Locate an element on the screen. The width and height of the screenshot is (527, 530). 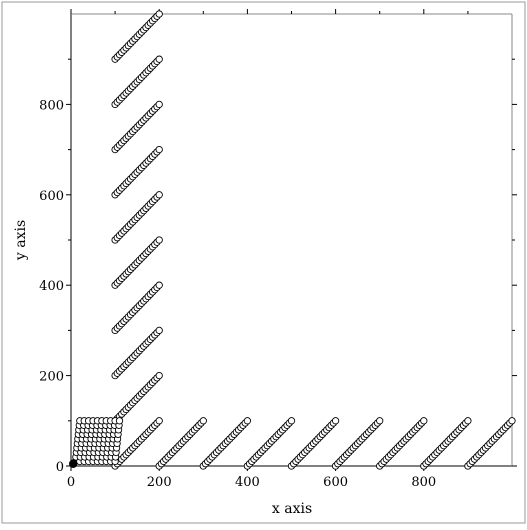
x-axis-label: x axis is located at coordinates (292, 509).